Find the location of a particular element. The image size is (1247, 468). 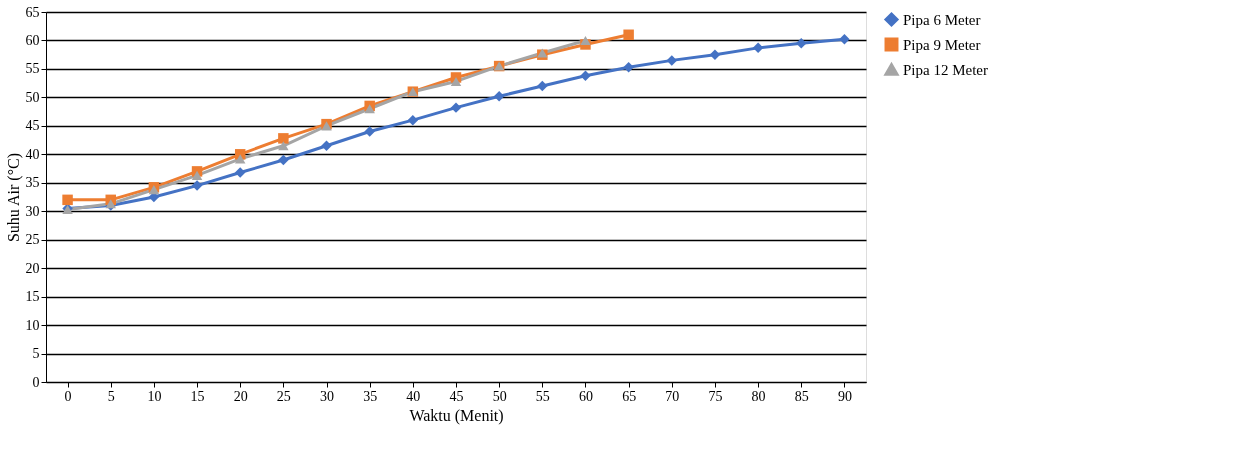

x-tick-label: 20 is located at coordinates (240, 396).